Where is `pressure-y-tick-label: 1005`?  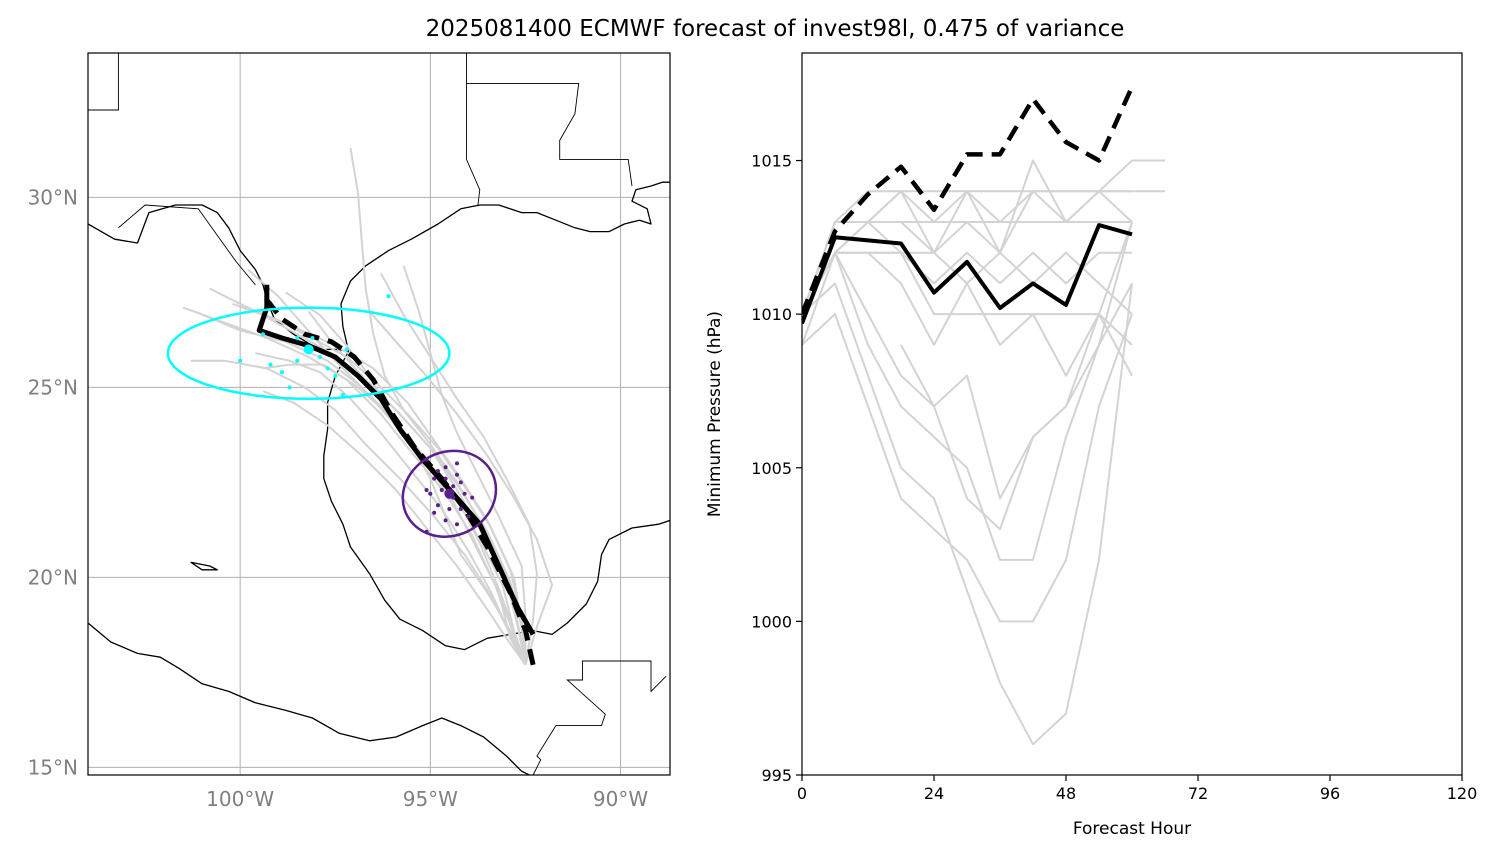 pressure-y-tick-label: 1005 is located at coordinates (771, 468).